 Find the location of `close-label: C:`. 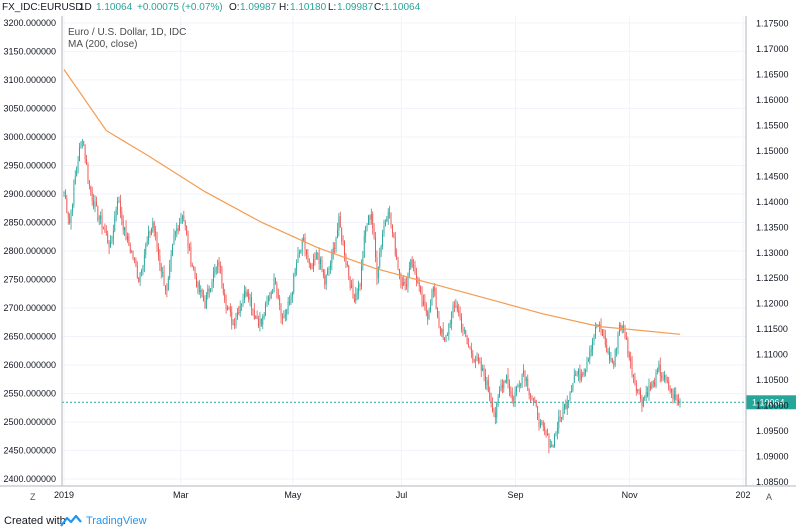

close-label: C: is located at coordinates (379, 7).